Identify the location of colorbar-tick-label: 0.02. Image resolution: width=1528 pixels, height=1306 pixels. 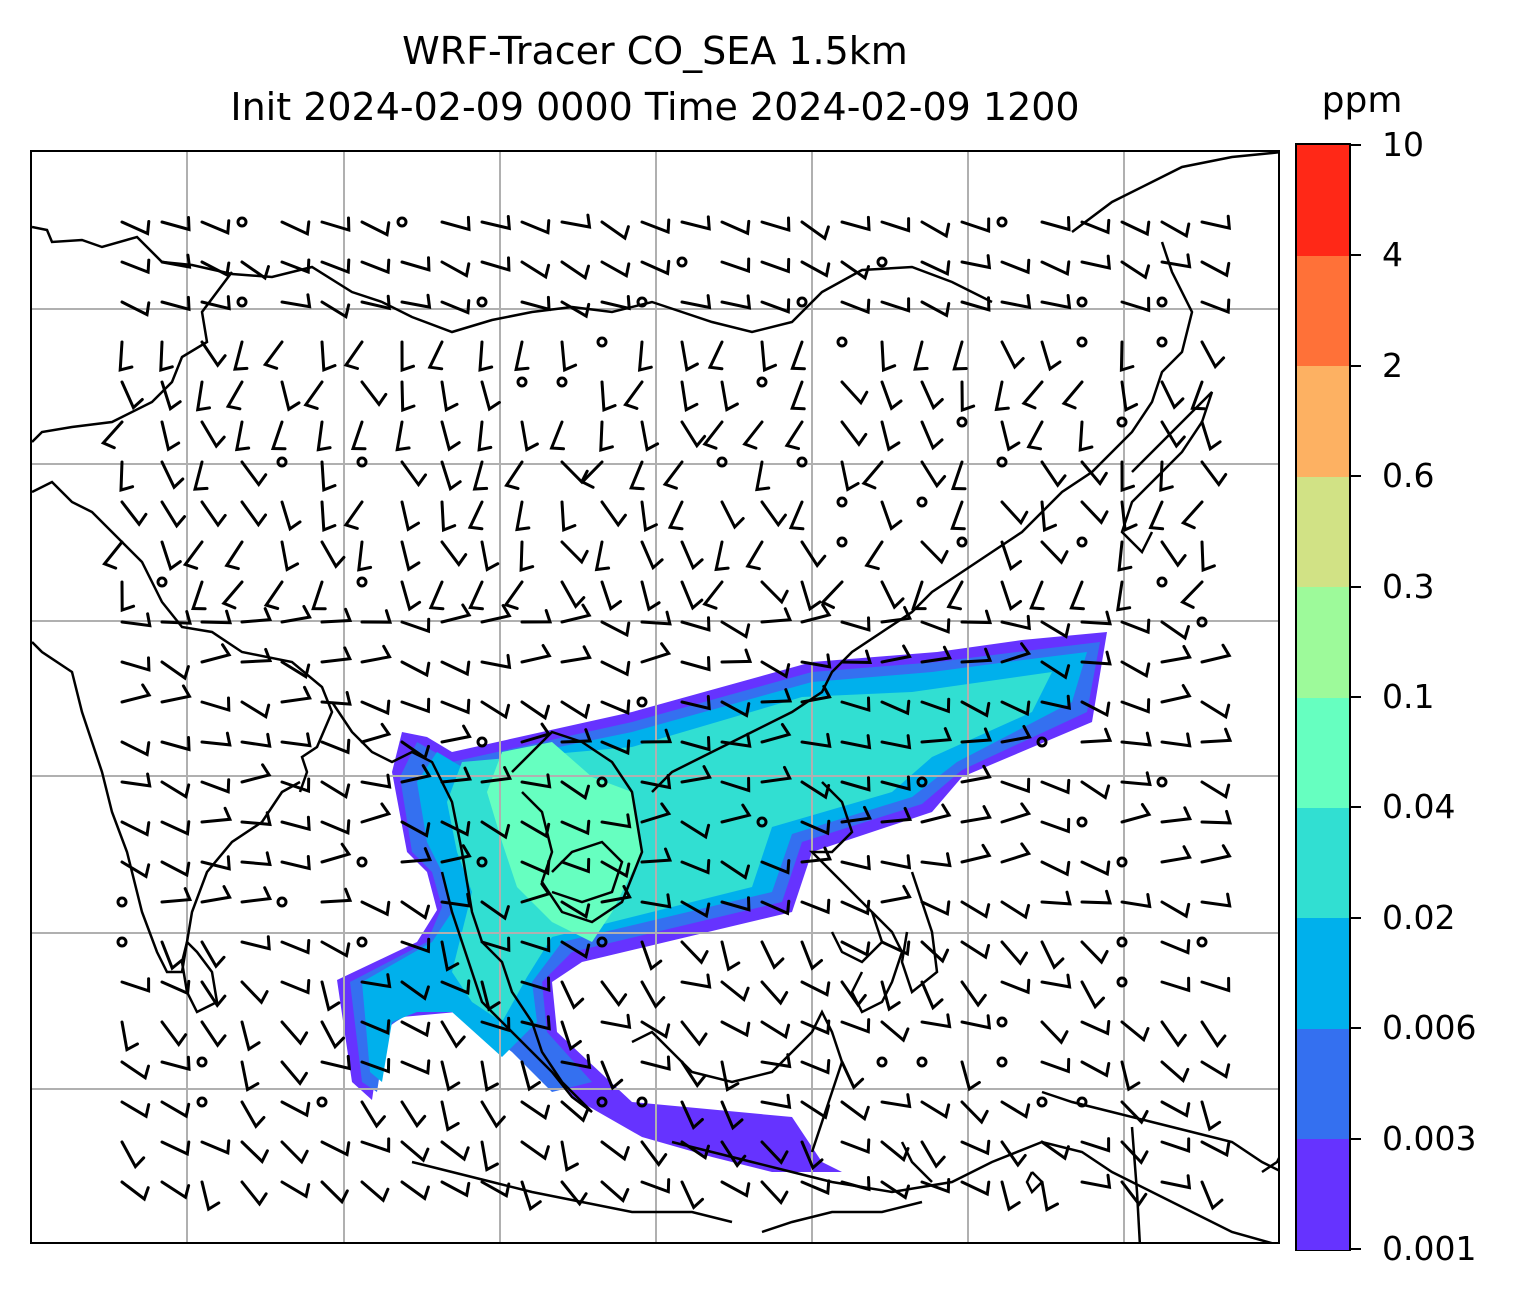
(1419, 917).